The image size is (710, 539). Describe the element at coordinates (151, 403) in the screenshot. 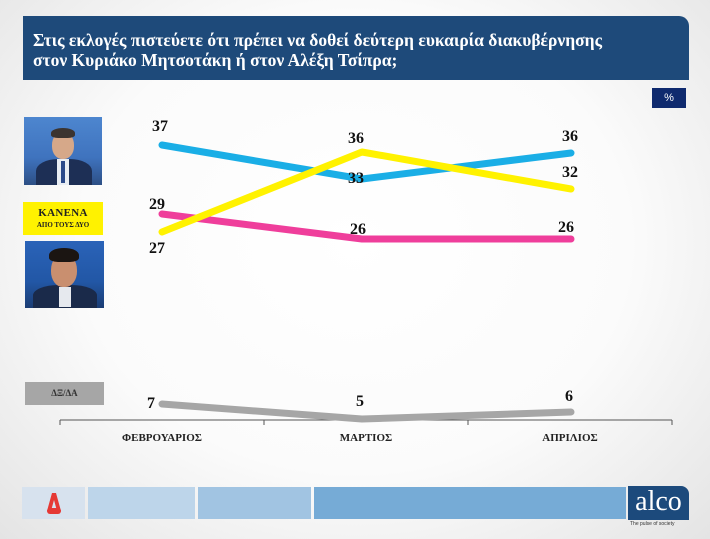

I see `label-dk-feb: 7` at that location.